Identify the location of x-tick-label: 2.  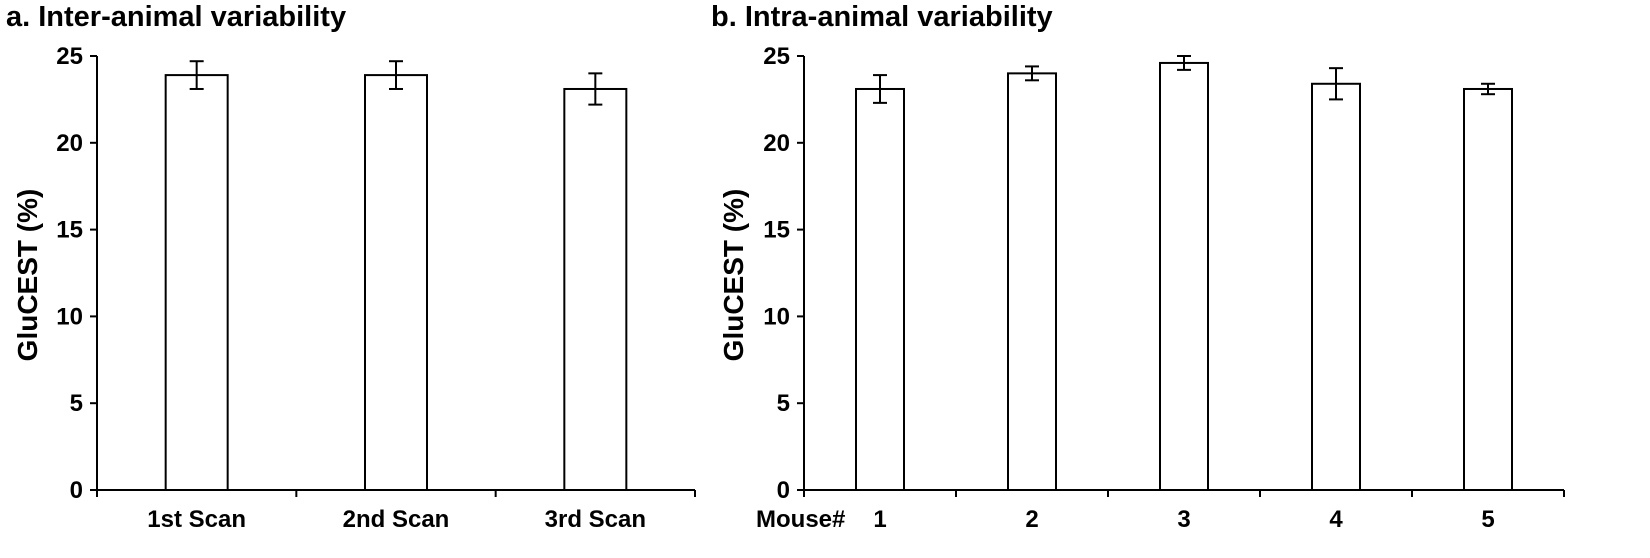
(1031, 519).